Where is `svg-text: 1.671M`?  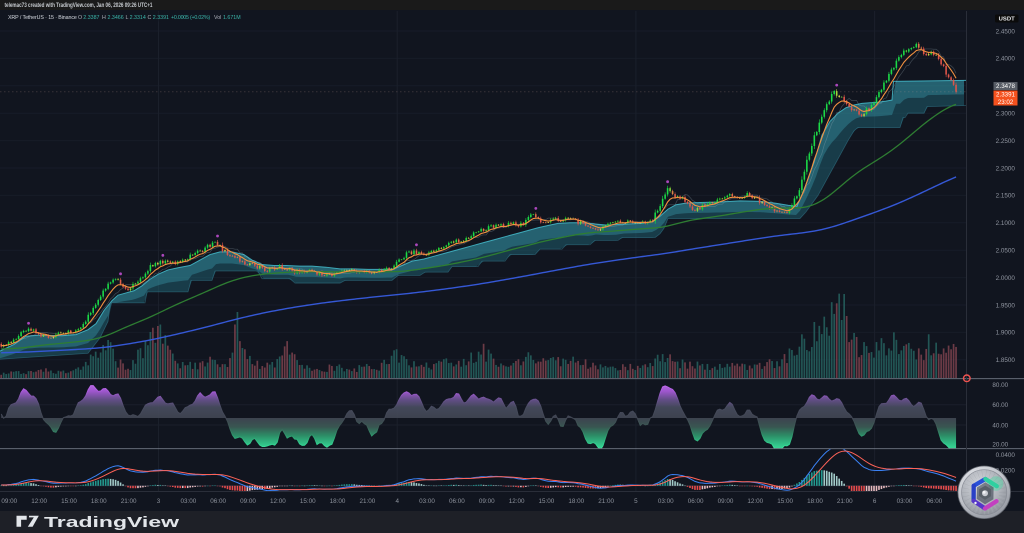 svg-text: 1.671M is located at coordinates (232, 18).